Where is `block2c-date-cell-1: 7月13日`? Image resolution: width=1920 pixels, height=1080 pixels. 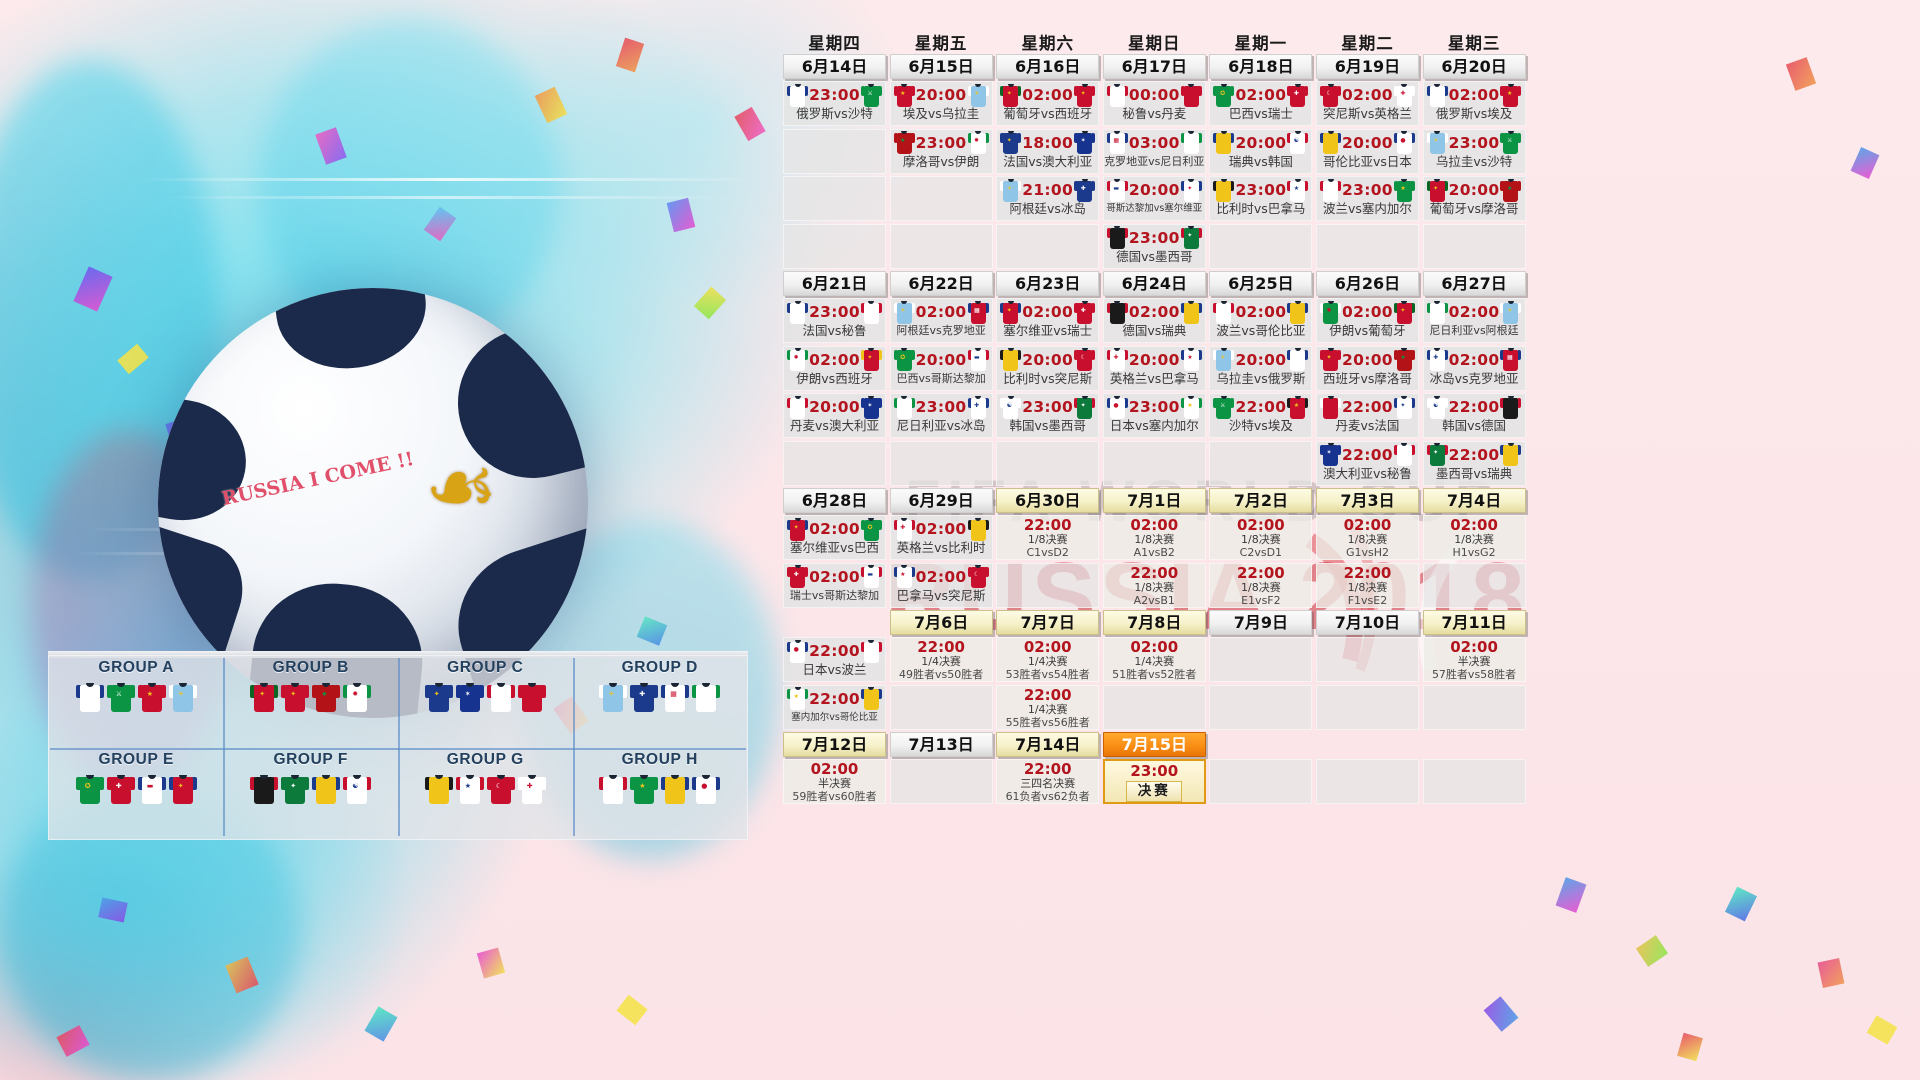
block2c-date-cell-1: 7月13日 is located at coordinates (941, 744).